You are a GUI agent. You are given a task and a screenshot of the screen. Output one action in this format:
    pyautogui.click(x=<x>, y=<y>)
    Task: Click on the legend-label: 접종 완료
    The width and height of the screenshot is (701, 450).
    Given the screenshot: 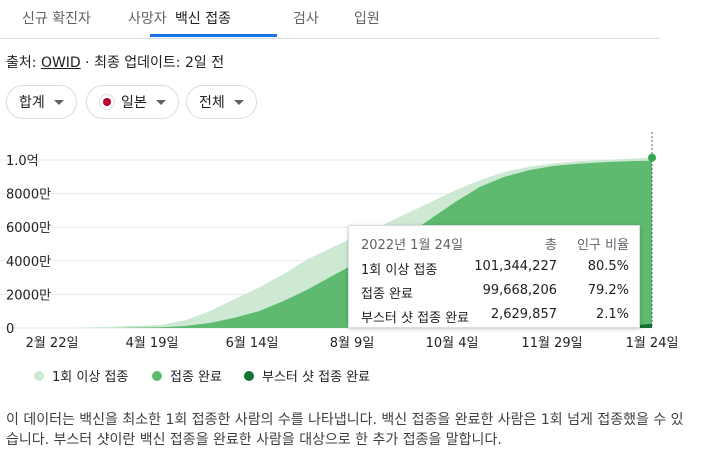 What is the action you would take?
    pyautogui.click(x=196, y=377)
    